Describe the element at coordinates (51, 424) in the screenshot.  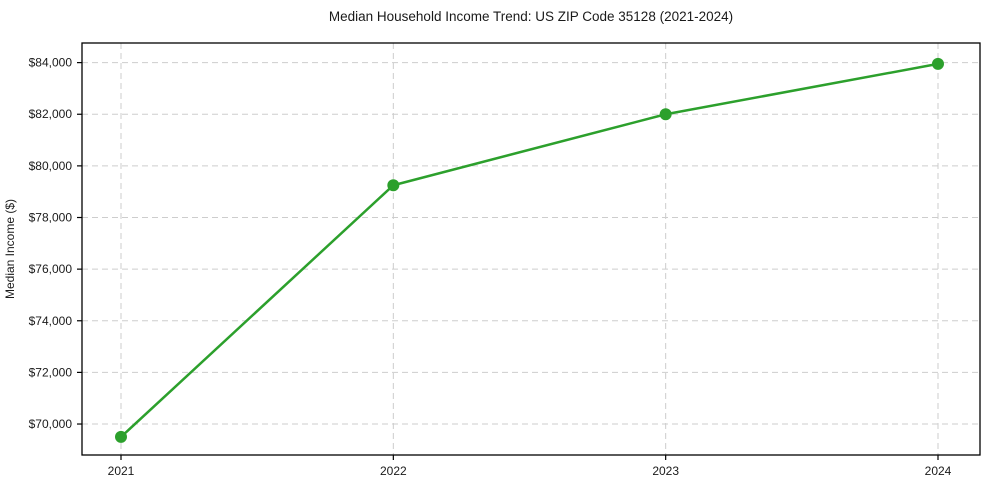
I see `y-tick-label: $70,000` at that location.